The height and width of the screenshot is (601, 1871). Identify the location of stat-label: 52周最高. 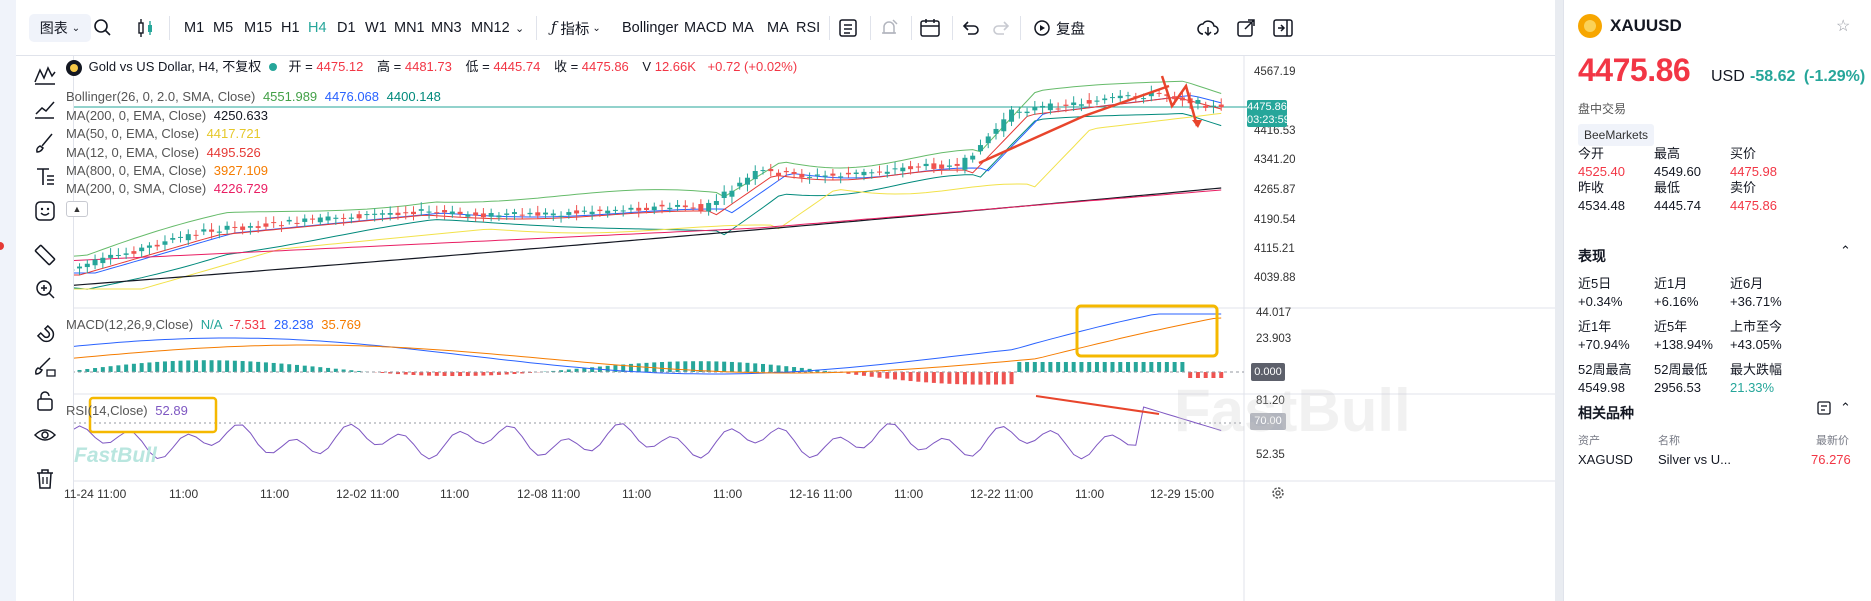
(1605, 369).